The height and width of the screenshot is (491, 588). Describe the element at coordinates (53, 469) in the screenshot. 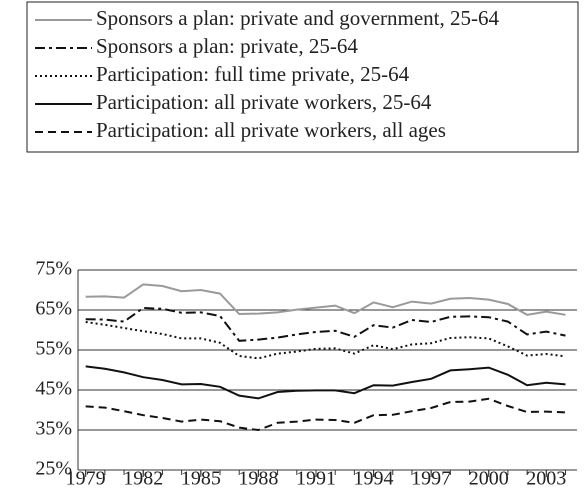

I see `y-tick-label: 25%` at that location.